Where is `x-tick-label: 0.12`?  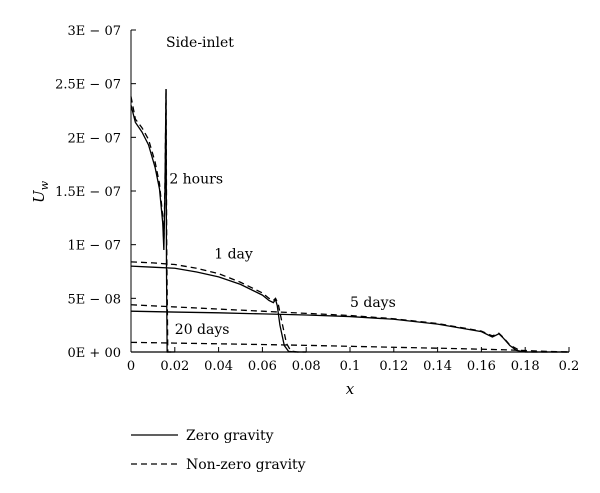
x-tick-label: 0.12 is located at coordinates (393, 366).